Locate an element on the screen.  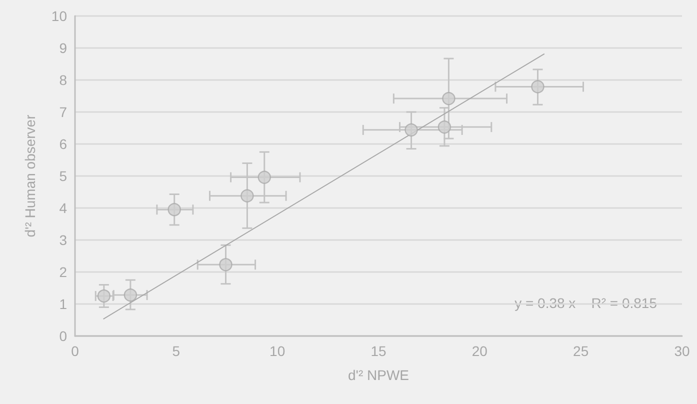
y-tick-label: 4 is located at coordinates (63, 208).